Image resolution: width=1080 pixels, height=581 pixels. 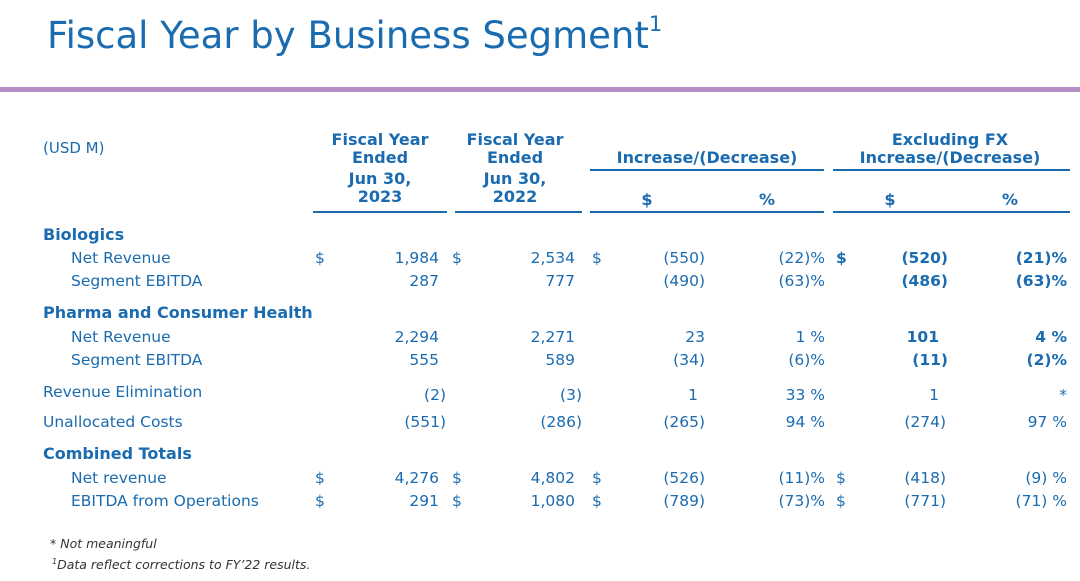 What do you see at coordinates (380, 168) in the screenshot?
I see `fy23-header: Fiscal Year Ended Jun 30, 2023` at bounding box center [380, 168].